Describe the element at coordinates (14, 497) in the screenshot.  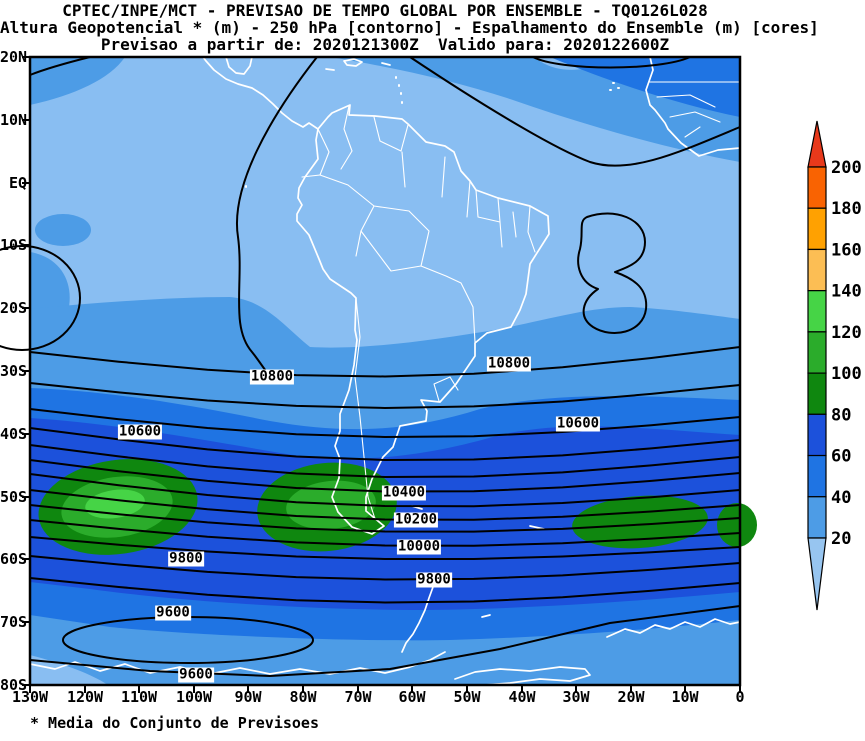
I see `lat-tick-label: 50S` at that location.